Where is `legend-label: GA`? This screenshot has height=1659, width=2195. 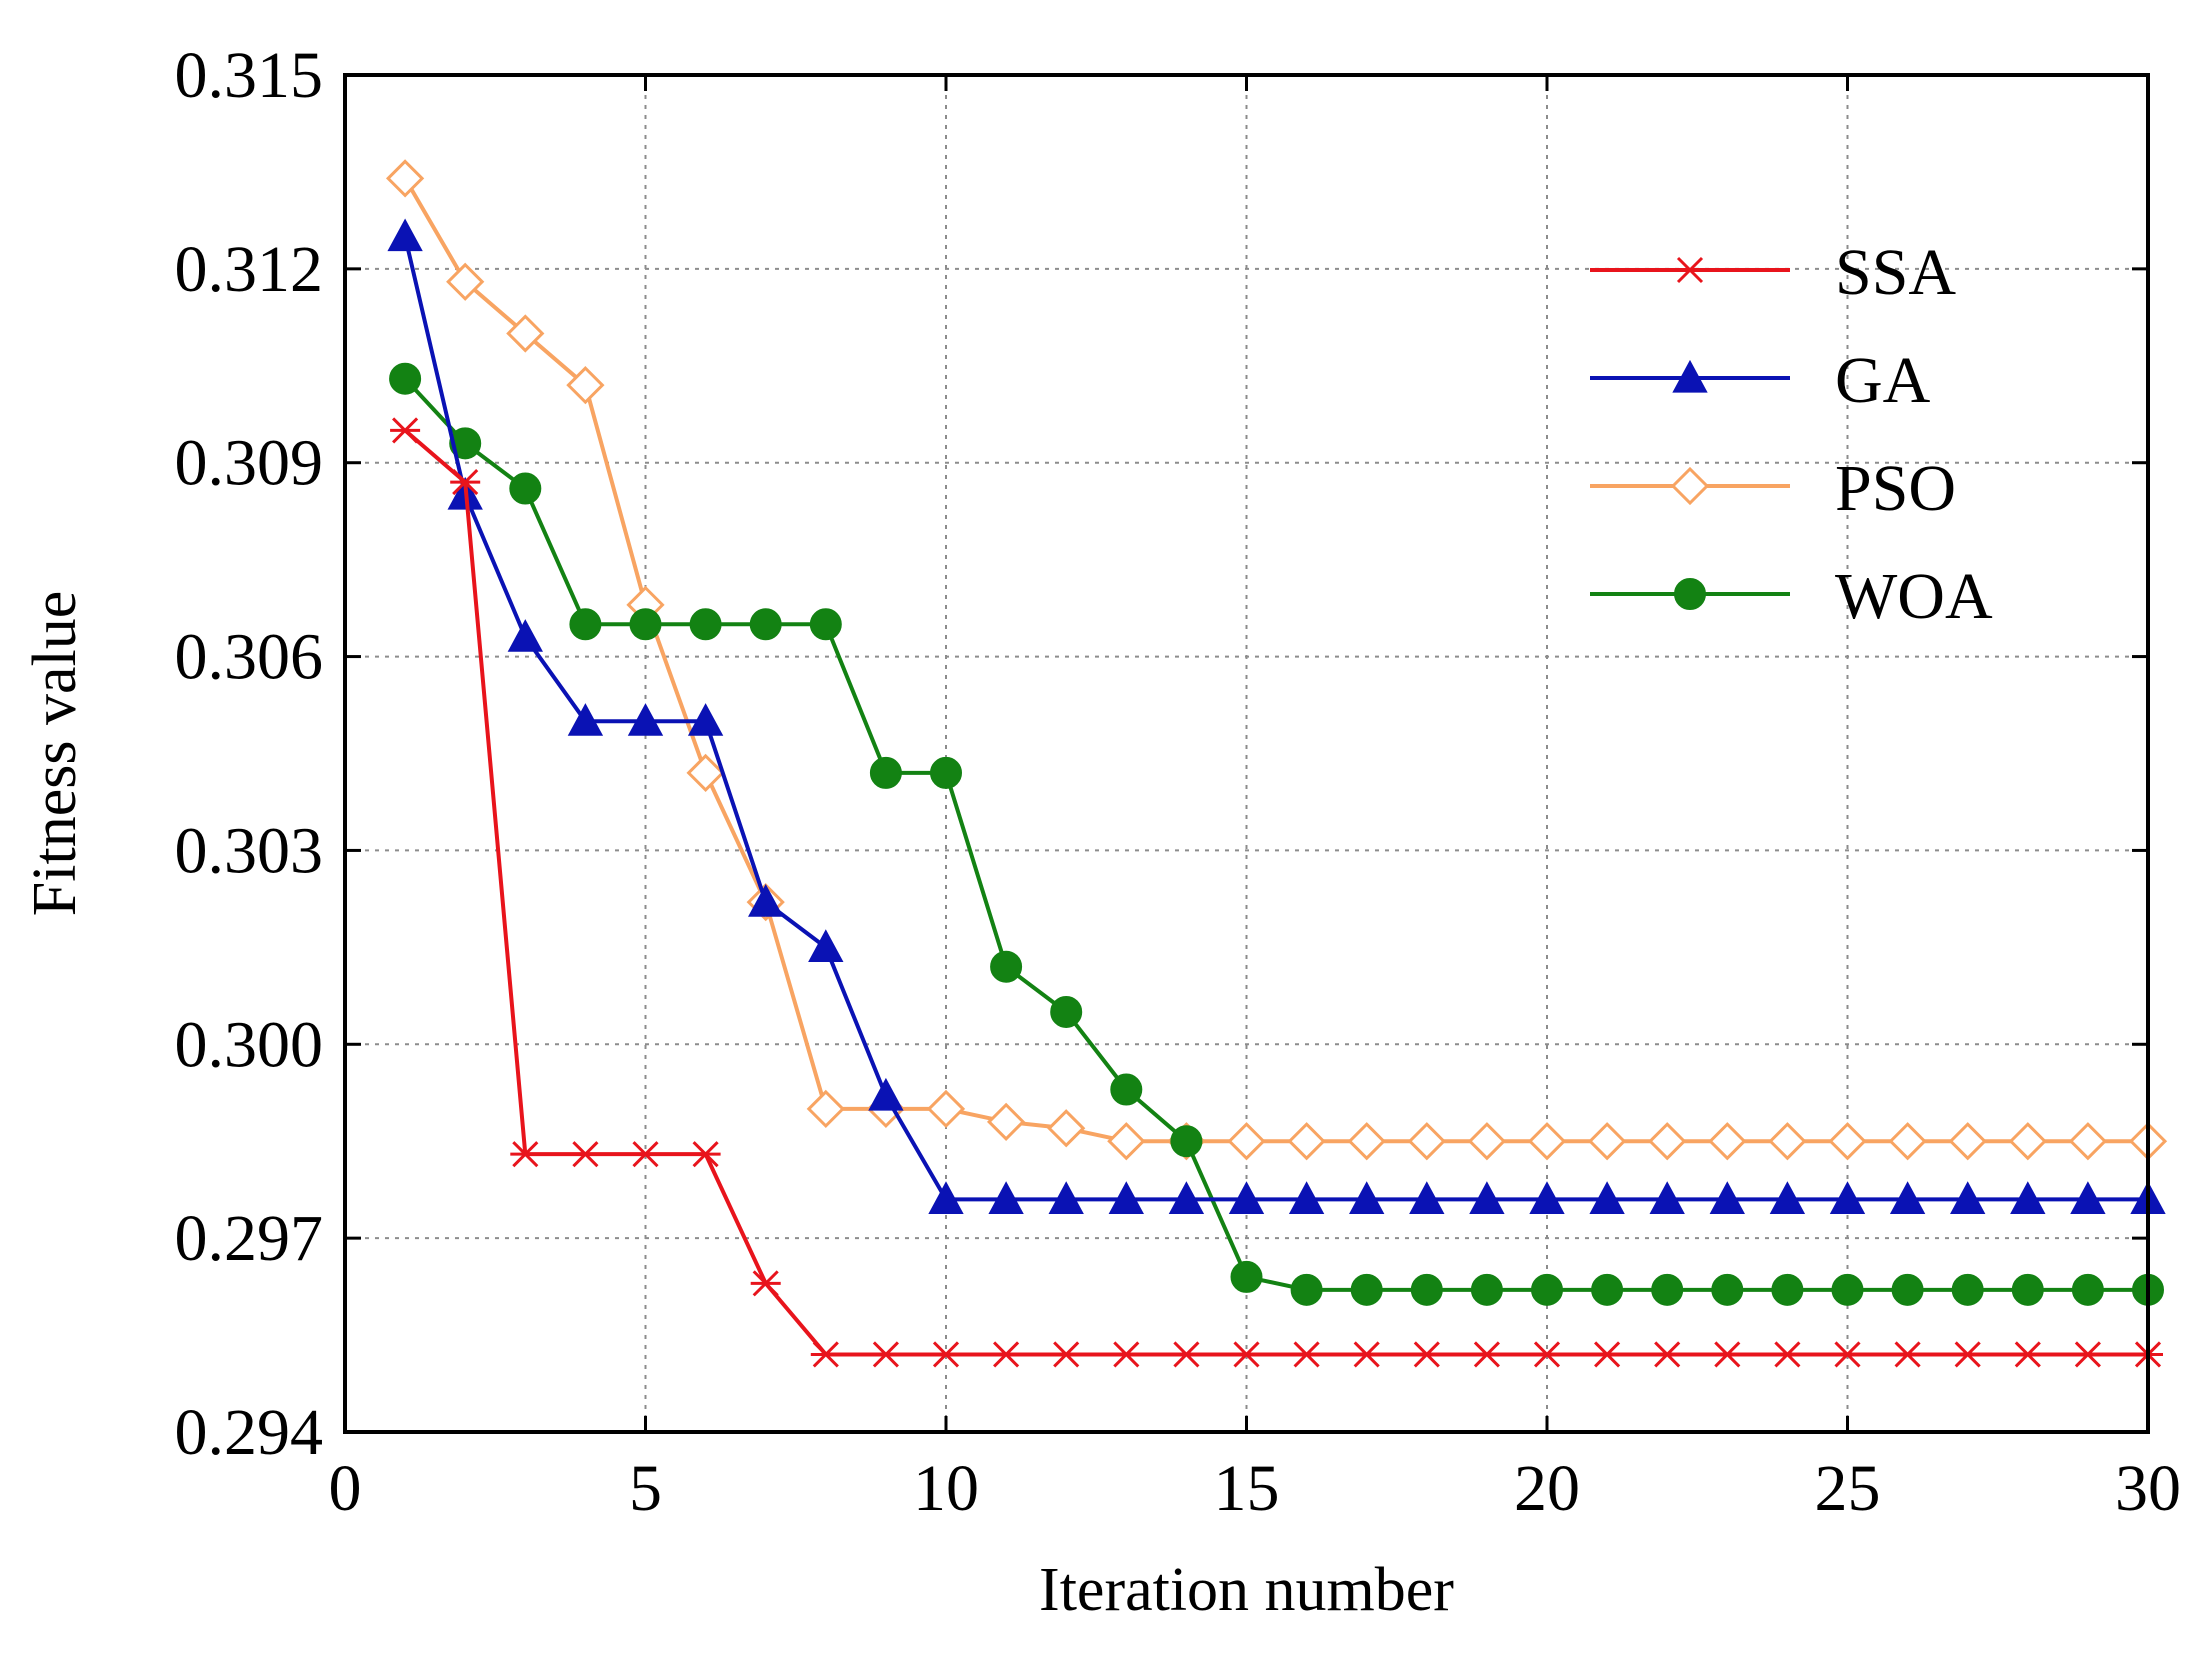
legend-label: GA is located at coordinates (1883, 380).